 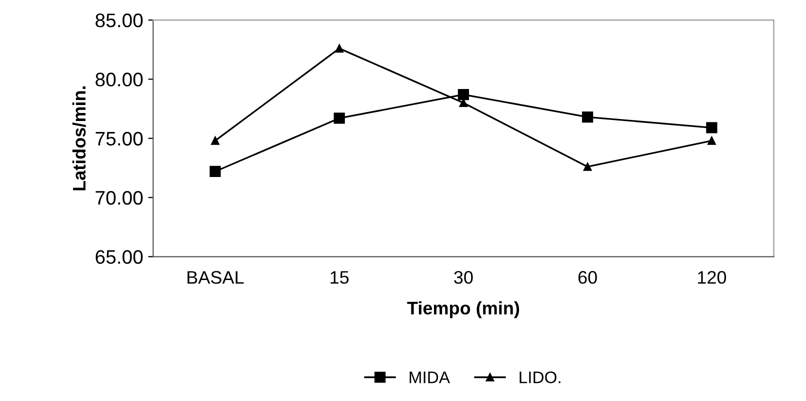 What do you see at coordinates (119, 79) in the screenshot?
I see `y-tick-label: 80.00` at bounding box center [119, 79].